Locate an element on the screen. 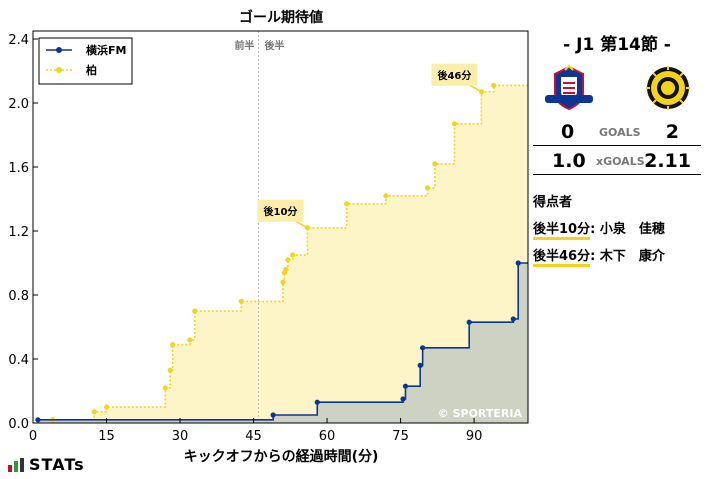 The height and width of the screenshot is (479, 707). home-xg: 1.0 is located at coordinates (569, 161).